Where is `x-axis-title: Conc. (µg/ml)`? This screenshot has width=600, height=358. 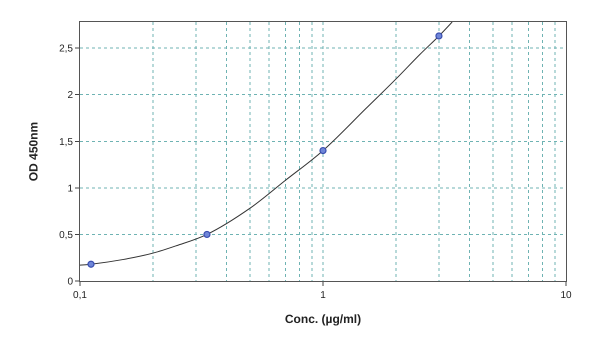
x-axis-title: Conc. (µg/ml) is located at coordinates (323, 319).